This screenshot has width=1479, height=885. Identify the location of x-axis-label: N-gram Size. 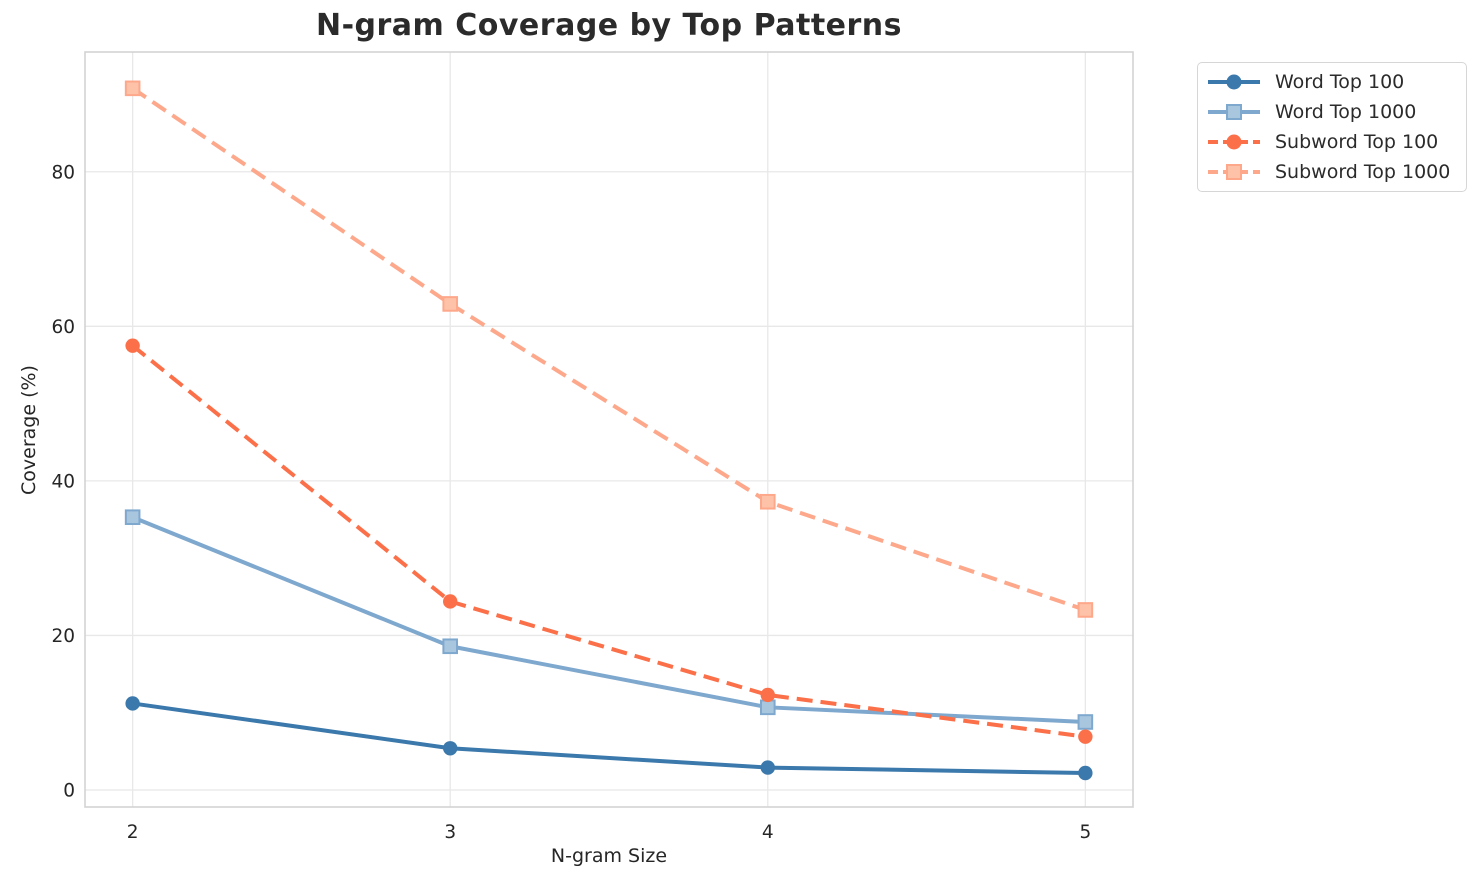
(609, 856).